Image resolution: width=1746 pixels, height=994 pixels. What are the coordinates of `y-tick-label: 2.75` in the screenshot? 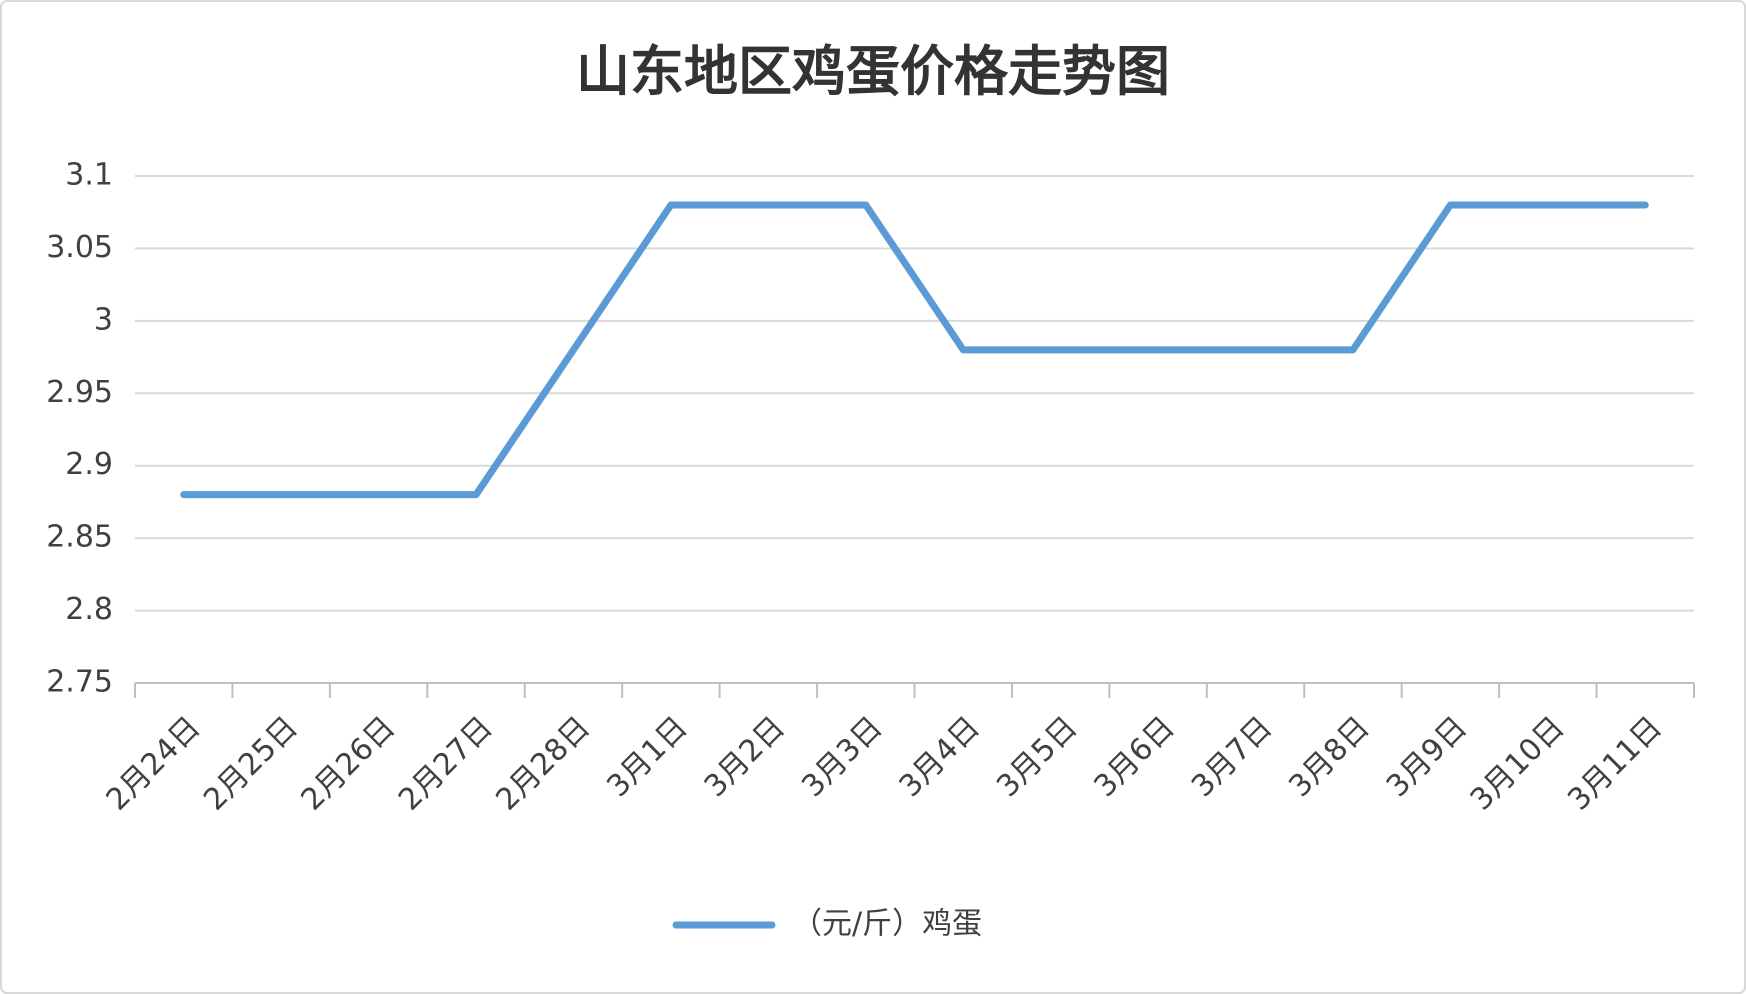 It's located at (79, 682).